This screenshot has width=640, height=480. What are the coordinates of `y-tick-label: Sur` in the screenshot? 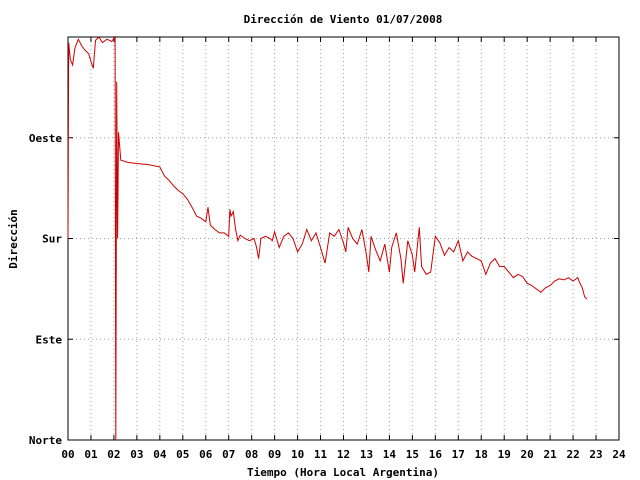 It's located at (52, 239).